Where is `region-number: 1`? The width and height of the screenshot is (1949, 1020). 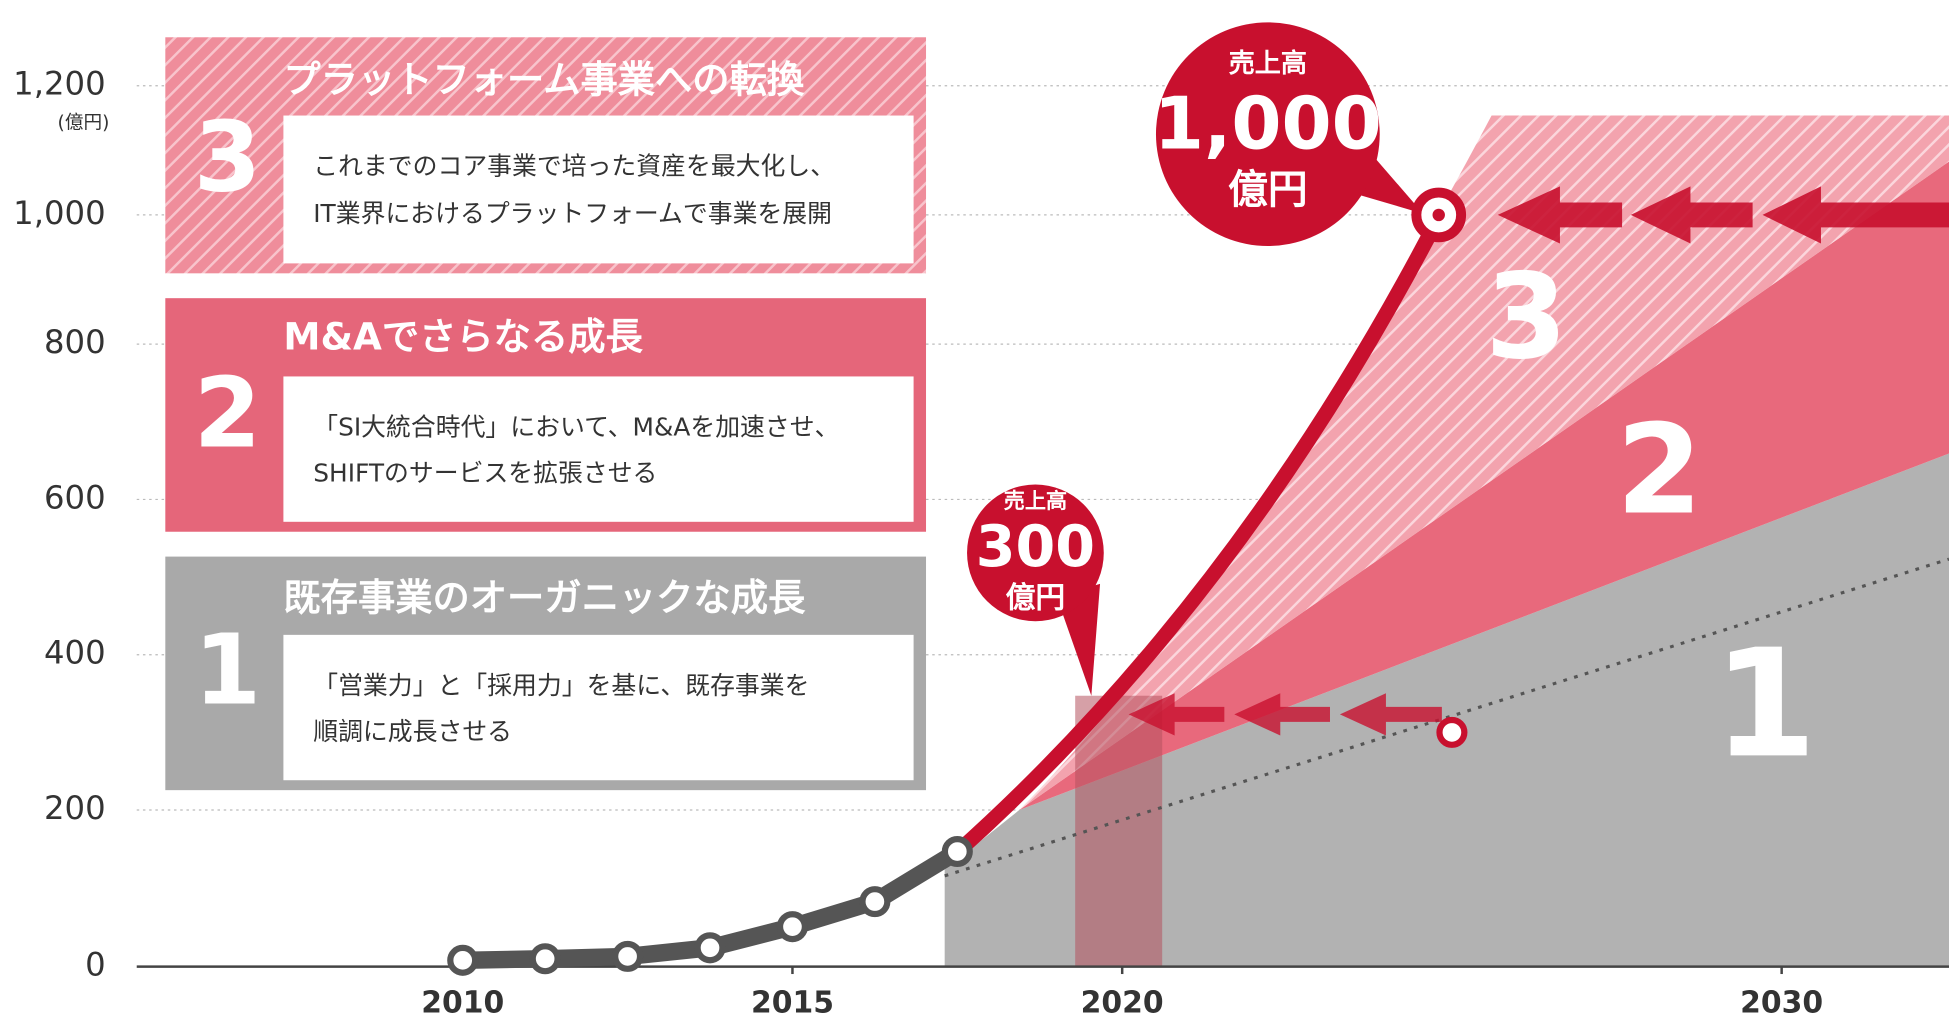
region-number: 1 is located at coordinates (1765, 704).